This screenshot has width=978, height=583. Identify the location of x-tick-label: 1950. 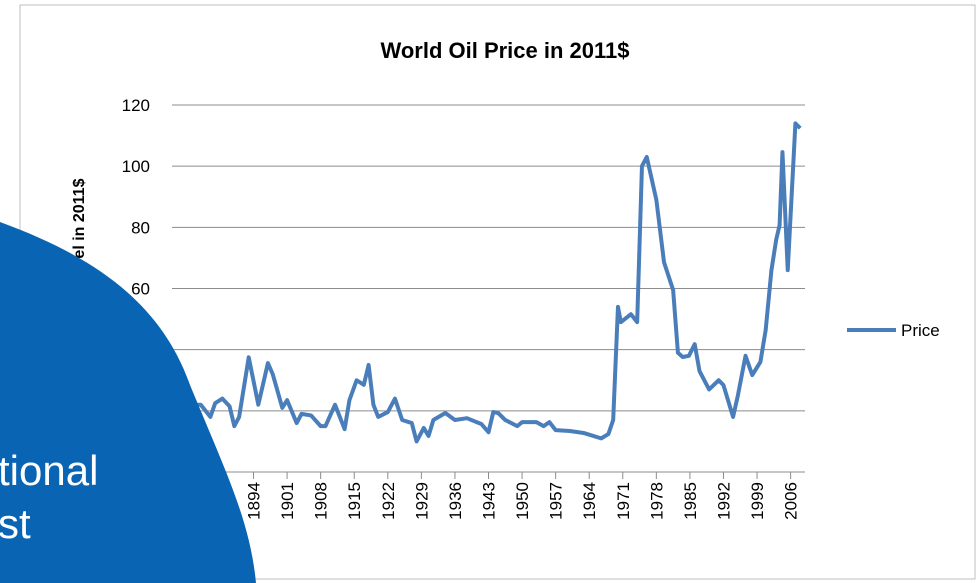
(522, 501).